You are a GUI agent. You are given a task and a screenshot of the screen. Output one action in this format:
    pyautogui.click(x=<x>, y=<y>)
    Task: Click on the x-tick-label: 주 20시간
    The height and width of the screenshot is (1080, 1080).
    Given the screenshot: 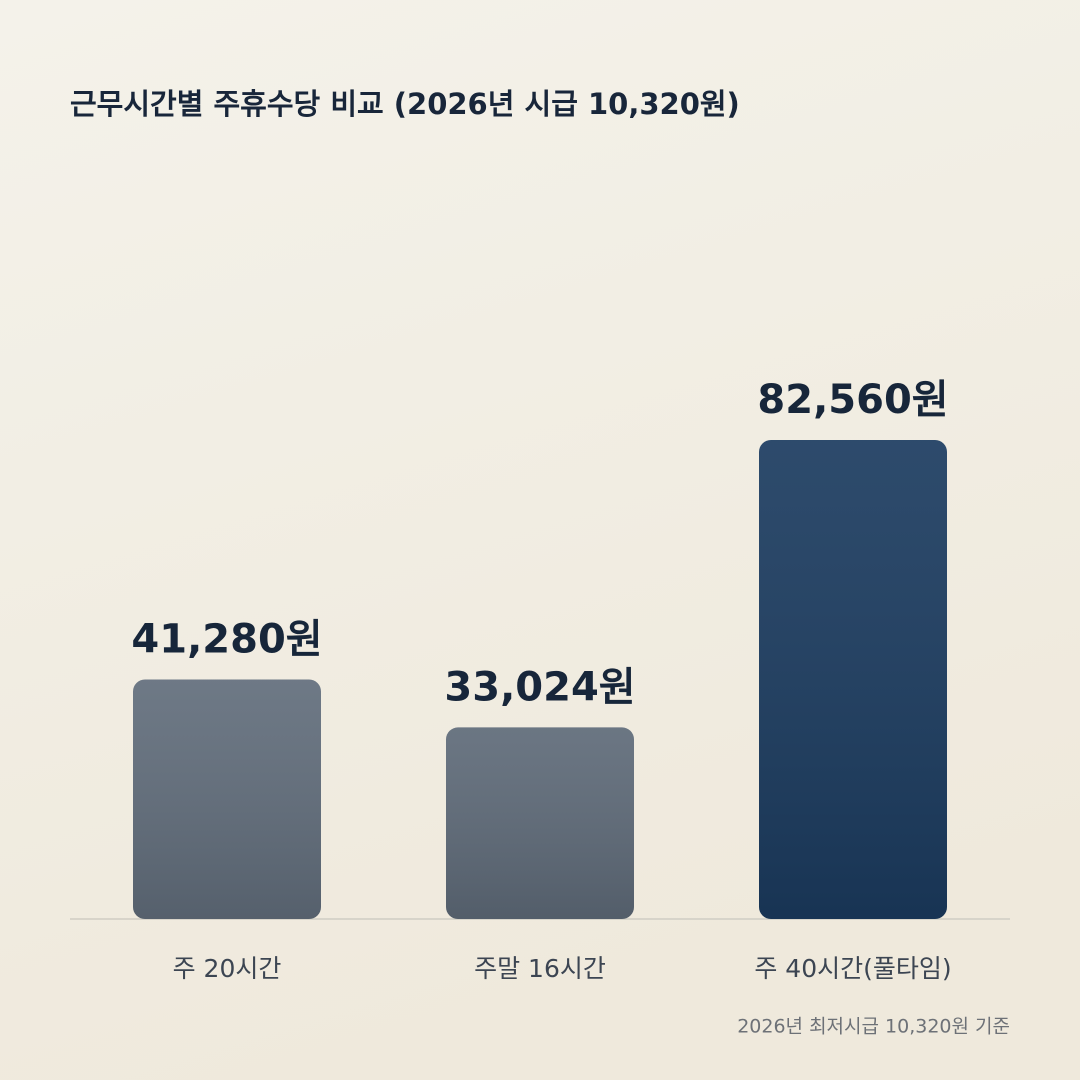 What is the action you would take?
    pyautogui.click(x=227, y=968)
    